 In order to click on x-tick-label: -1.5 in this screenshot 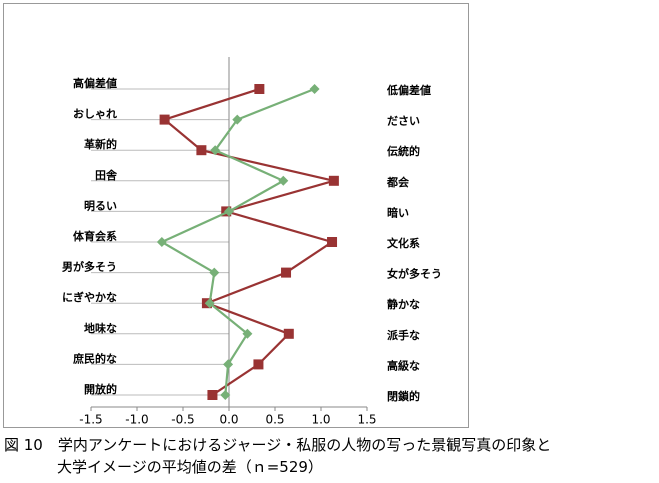, I will do `click(90, 420)`.